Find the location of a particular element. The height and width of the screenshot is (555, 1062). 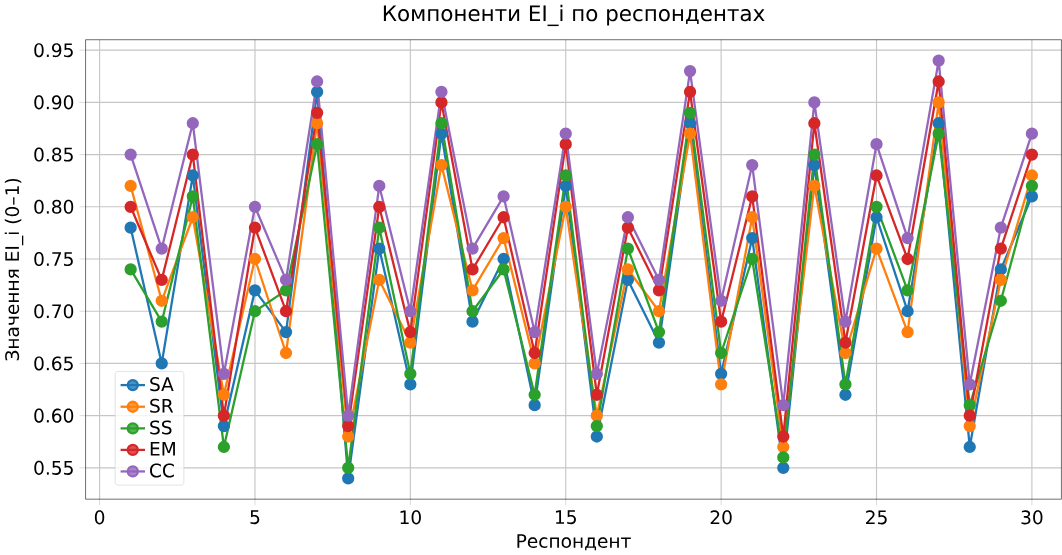

x-tick-label: 30 is located at coordinates (1032, 517).